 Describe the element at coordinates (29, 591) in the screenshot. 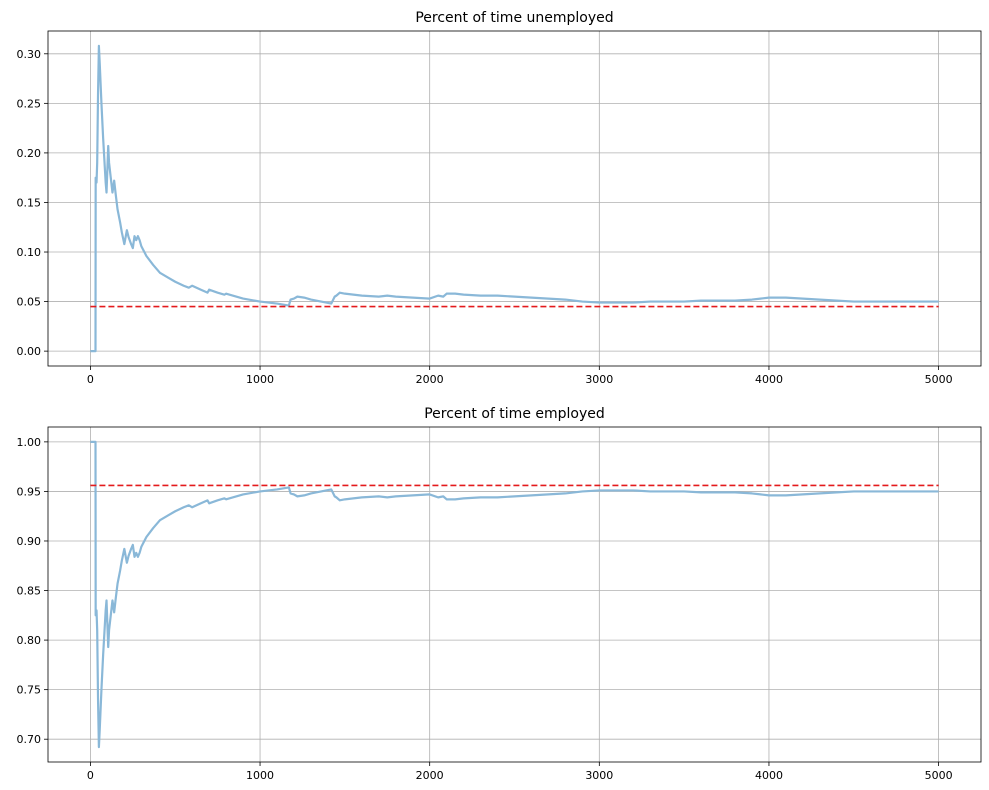

I see `y-tick-label: 0.85` at that location.